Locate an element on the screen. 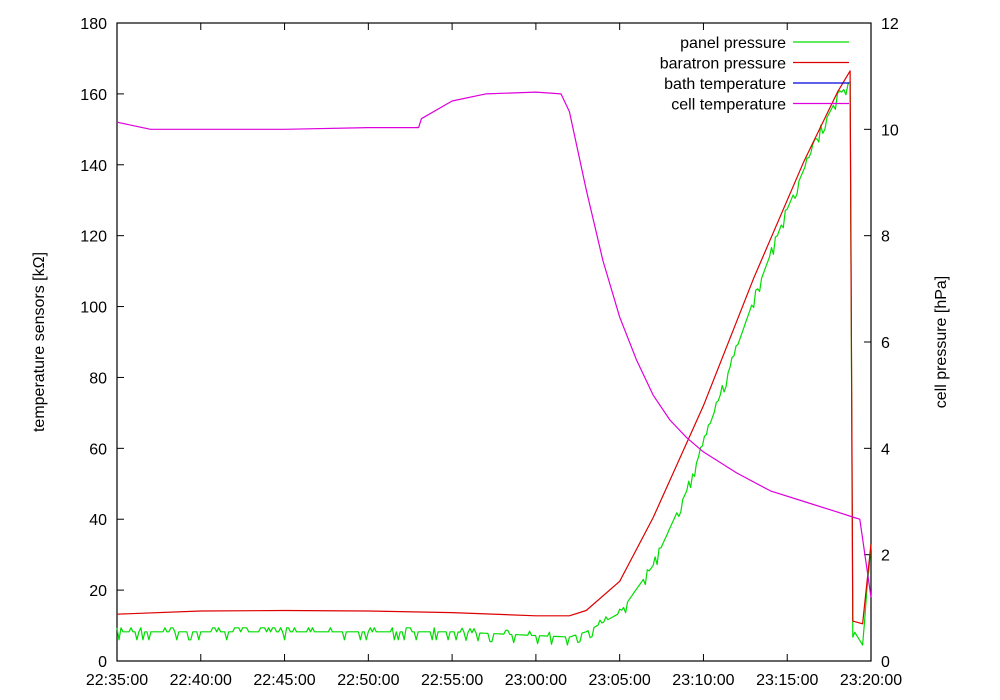  right-tick-label: 8 is located at coordinates (885, 237).